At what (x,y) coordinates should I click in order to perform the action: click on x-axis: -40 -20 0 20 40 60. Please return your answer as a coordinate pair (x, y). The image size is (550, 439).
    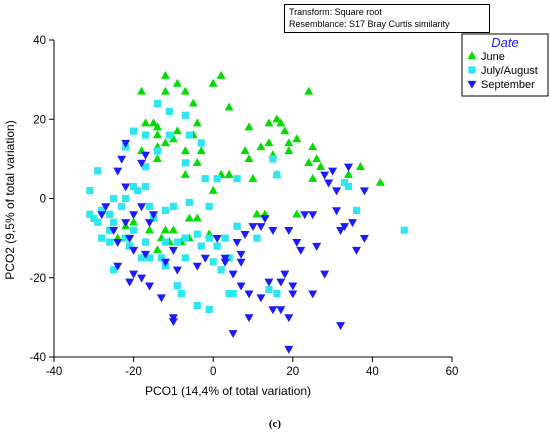
    Looking at the image, I should click on (252, 367).